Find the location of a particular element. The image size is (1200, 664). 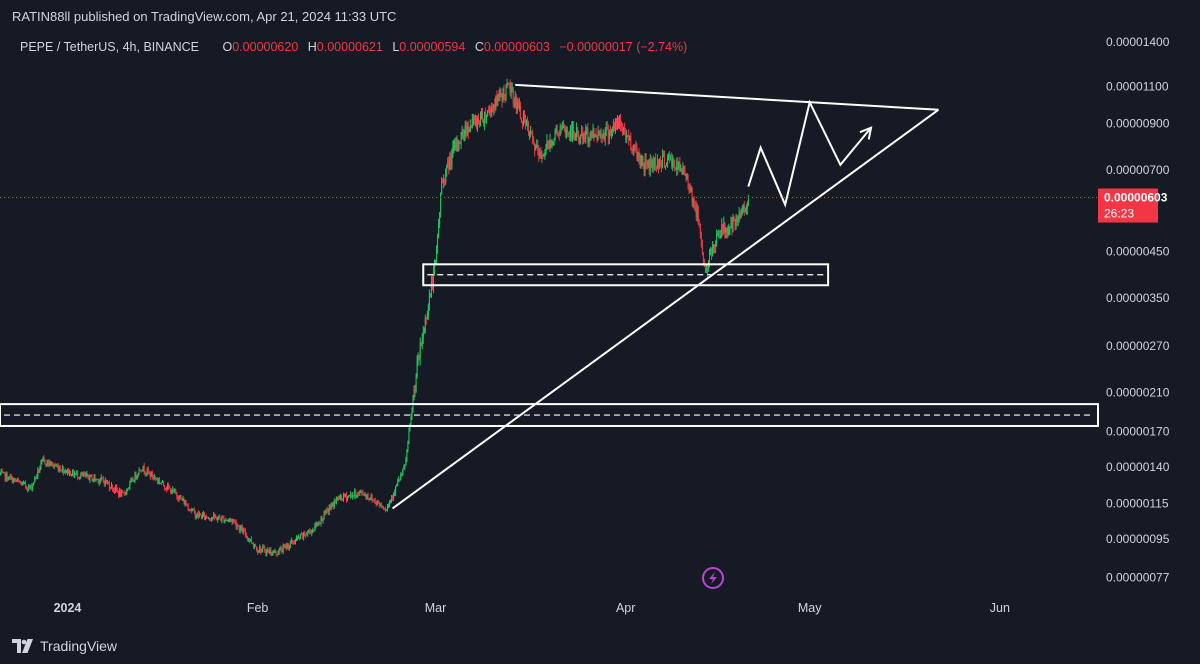

lightning-icon is located at coordinates (713, 578).